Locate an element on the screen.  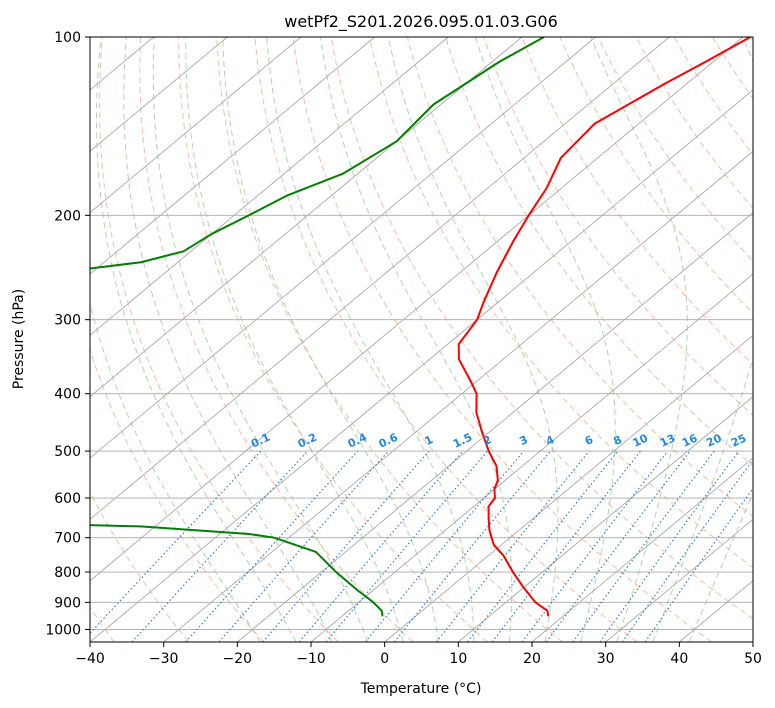
y-tick-label: 200 is located at coordinates (67, 216).